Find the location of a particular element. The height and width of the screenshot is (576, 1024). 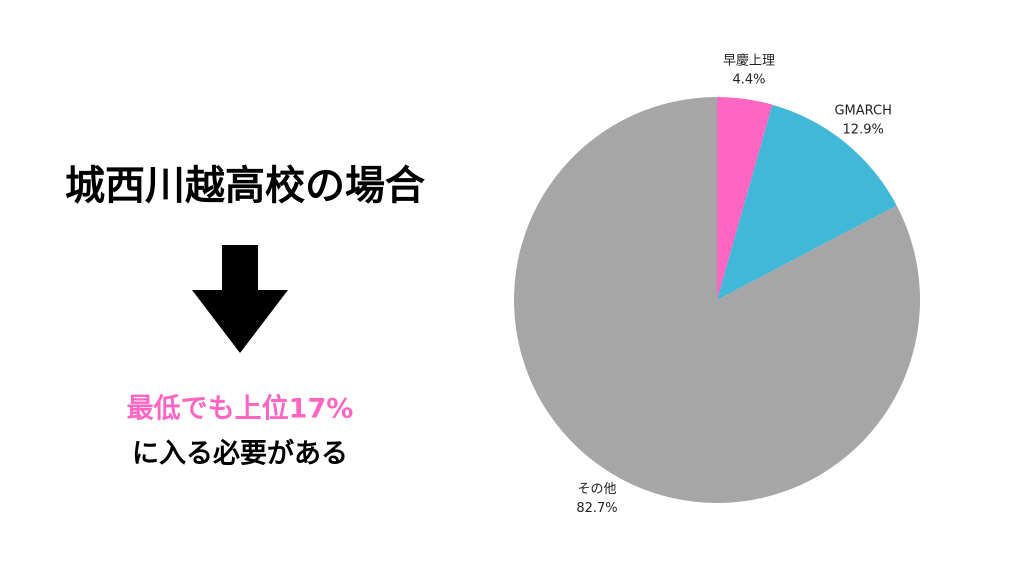

note-text: に入る必要がある is located at coordinates (240, 454).